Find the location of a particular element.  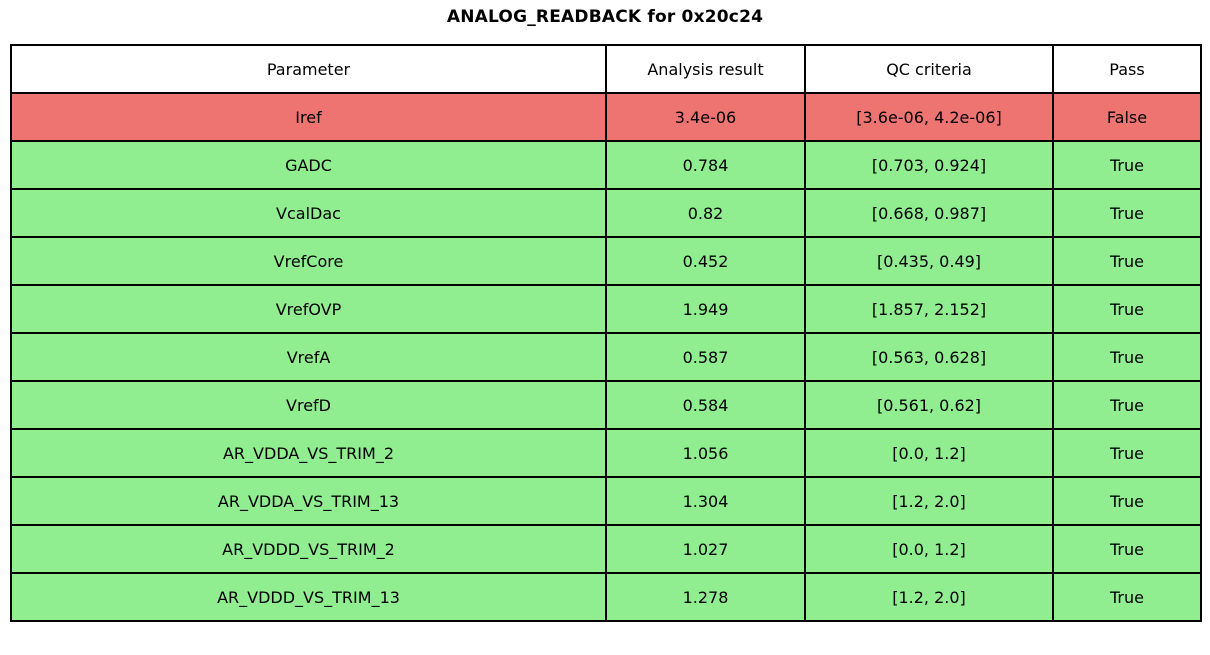

col-header-analysis-result: Analysis result is located at coordinates (705, 69).